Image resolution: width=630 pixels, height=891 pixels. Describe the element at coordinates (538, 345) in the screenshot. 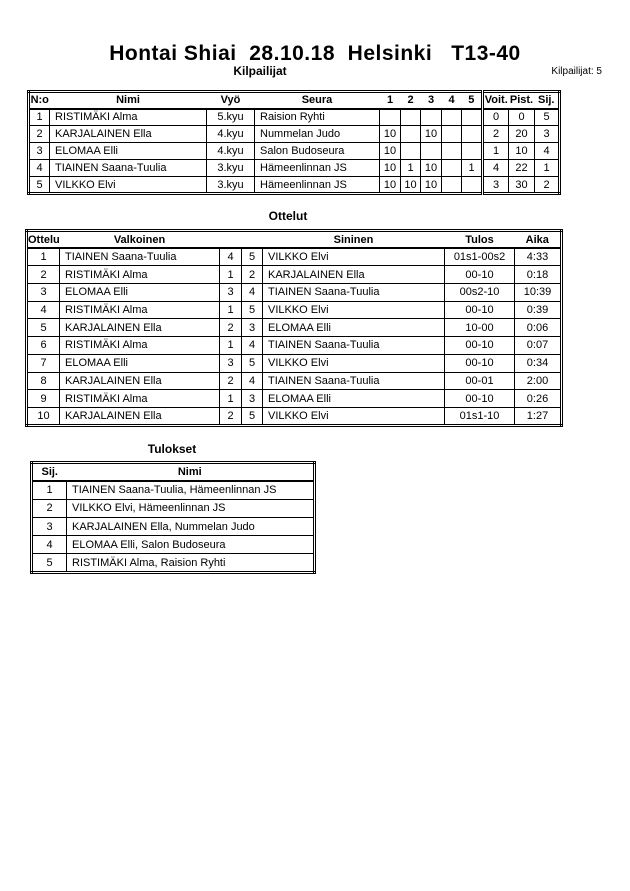

I see `match-time: 0:07` at that location.